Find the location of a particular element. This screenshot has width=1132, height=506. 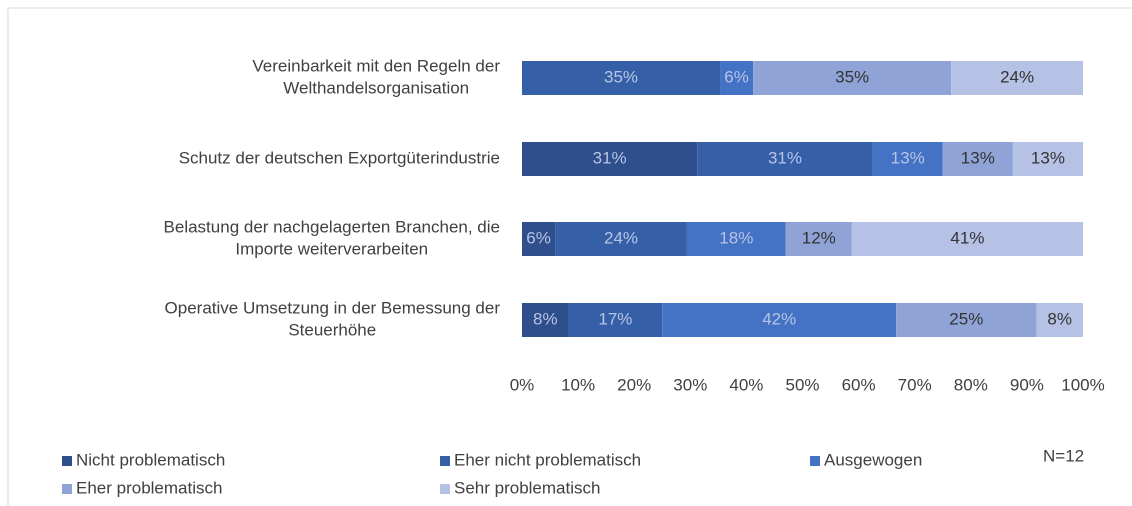

data-label: 25% is located at coordinates (966, 318).